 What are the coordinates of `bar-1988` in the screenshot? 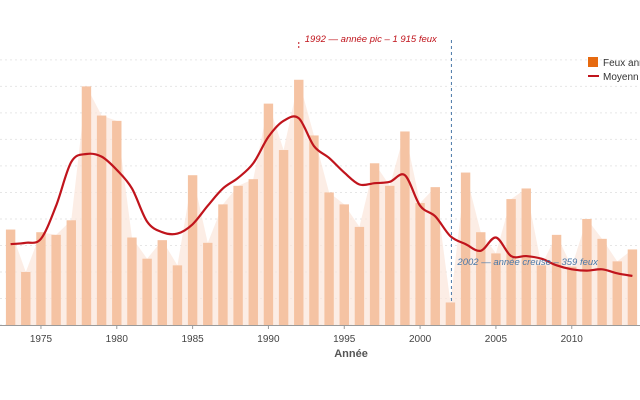 It's located at (238, 255).